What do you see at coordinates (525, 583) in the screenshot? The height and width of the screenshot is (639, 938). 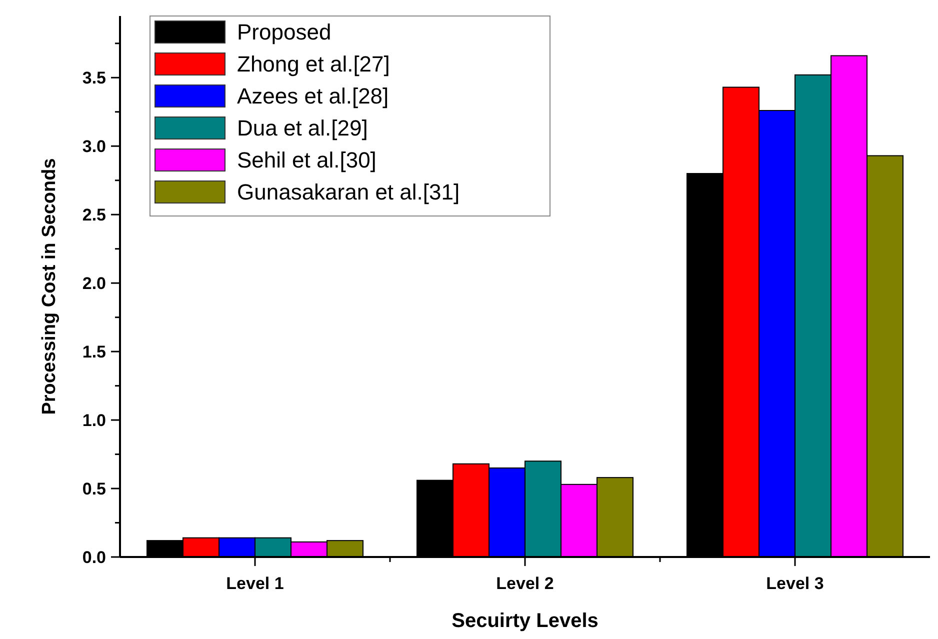 I see `x-tick-label: Level 2` at bounding box center [525, 583].